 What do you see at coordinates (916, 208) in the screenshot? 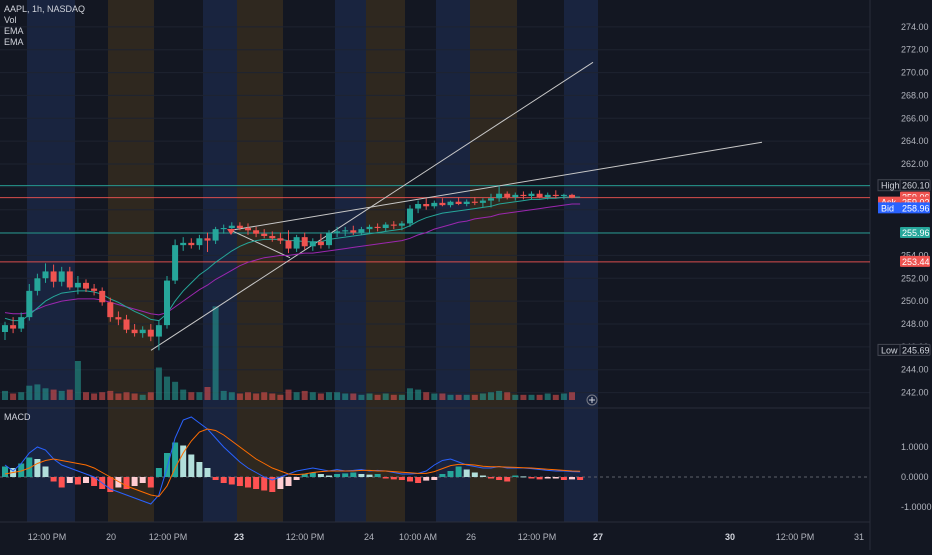
I see `price-tag-value-4: 258.96` at bounding box center [916, 208].